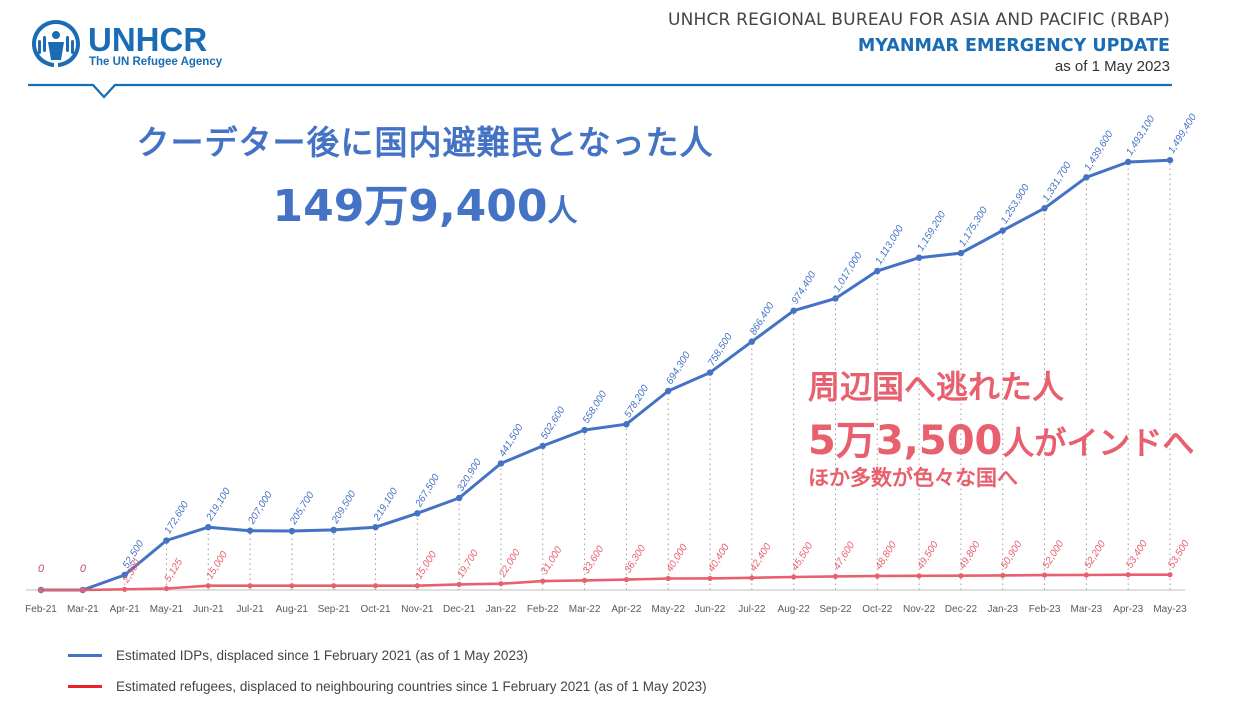 This screenshot has height=722, width=1253. I want to click on header-divider, so click(600, 91).